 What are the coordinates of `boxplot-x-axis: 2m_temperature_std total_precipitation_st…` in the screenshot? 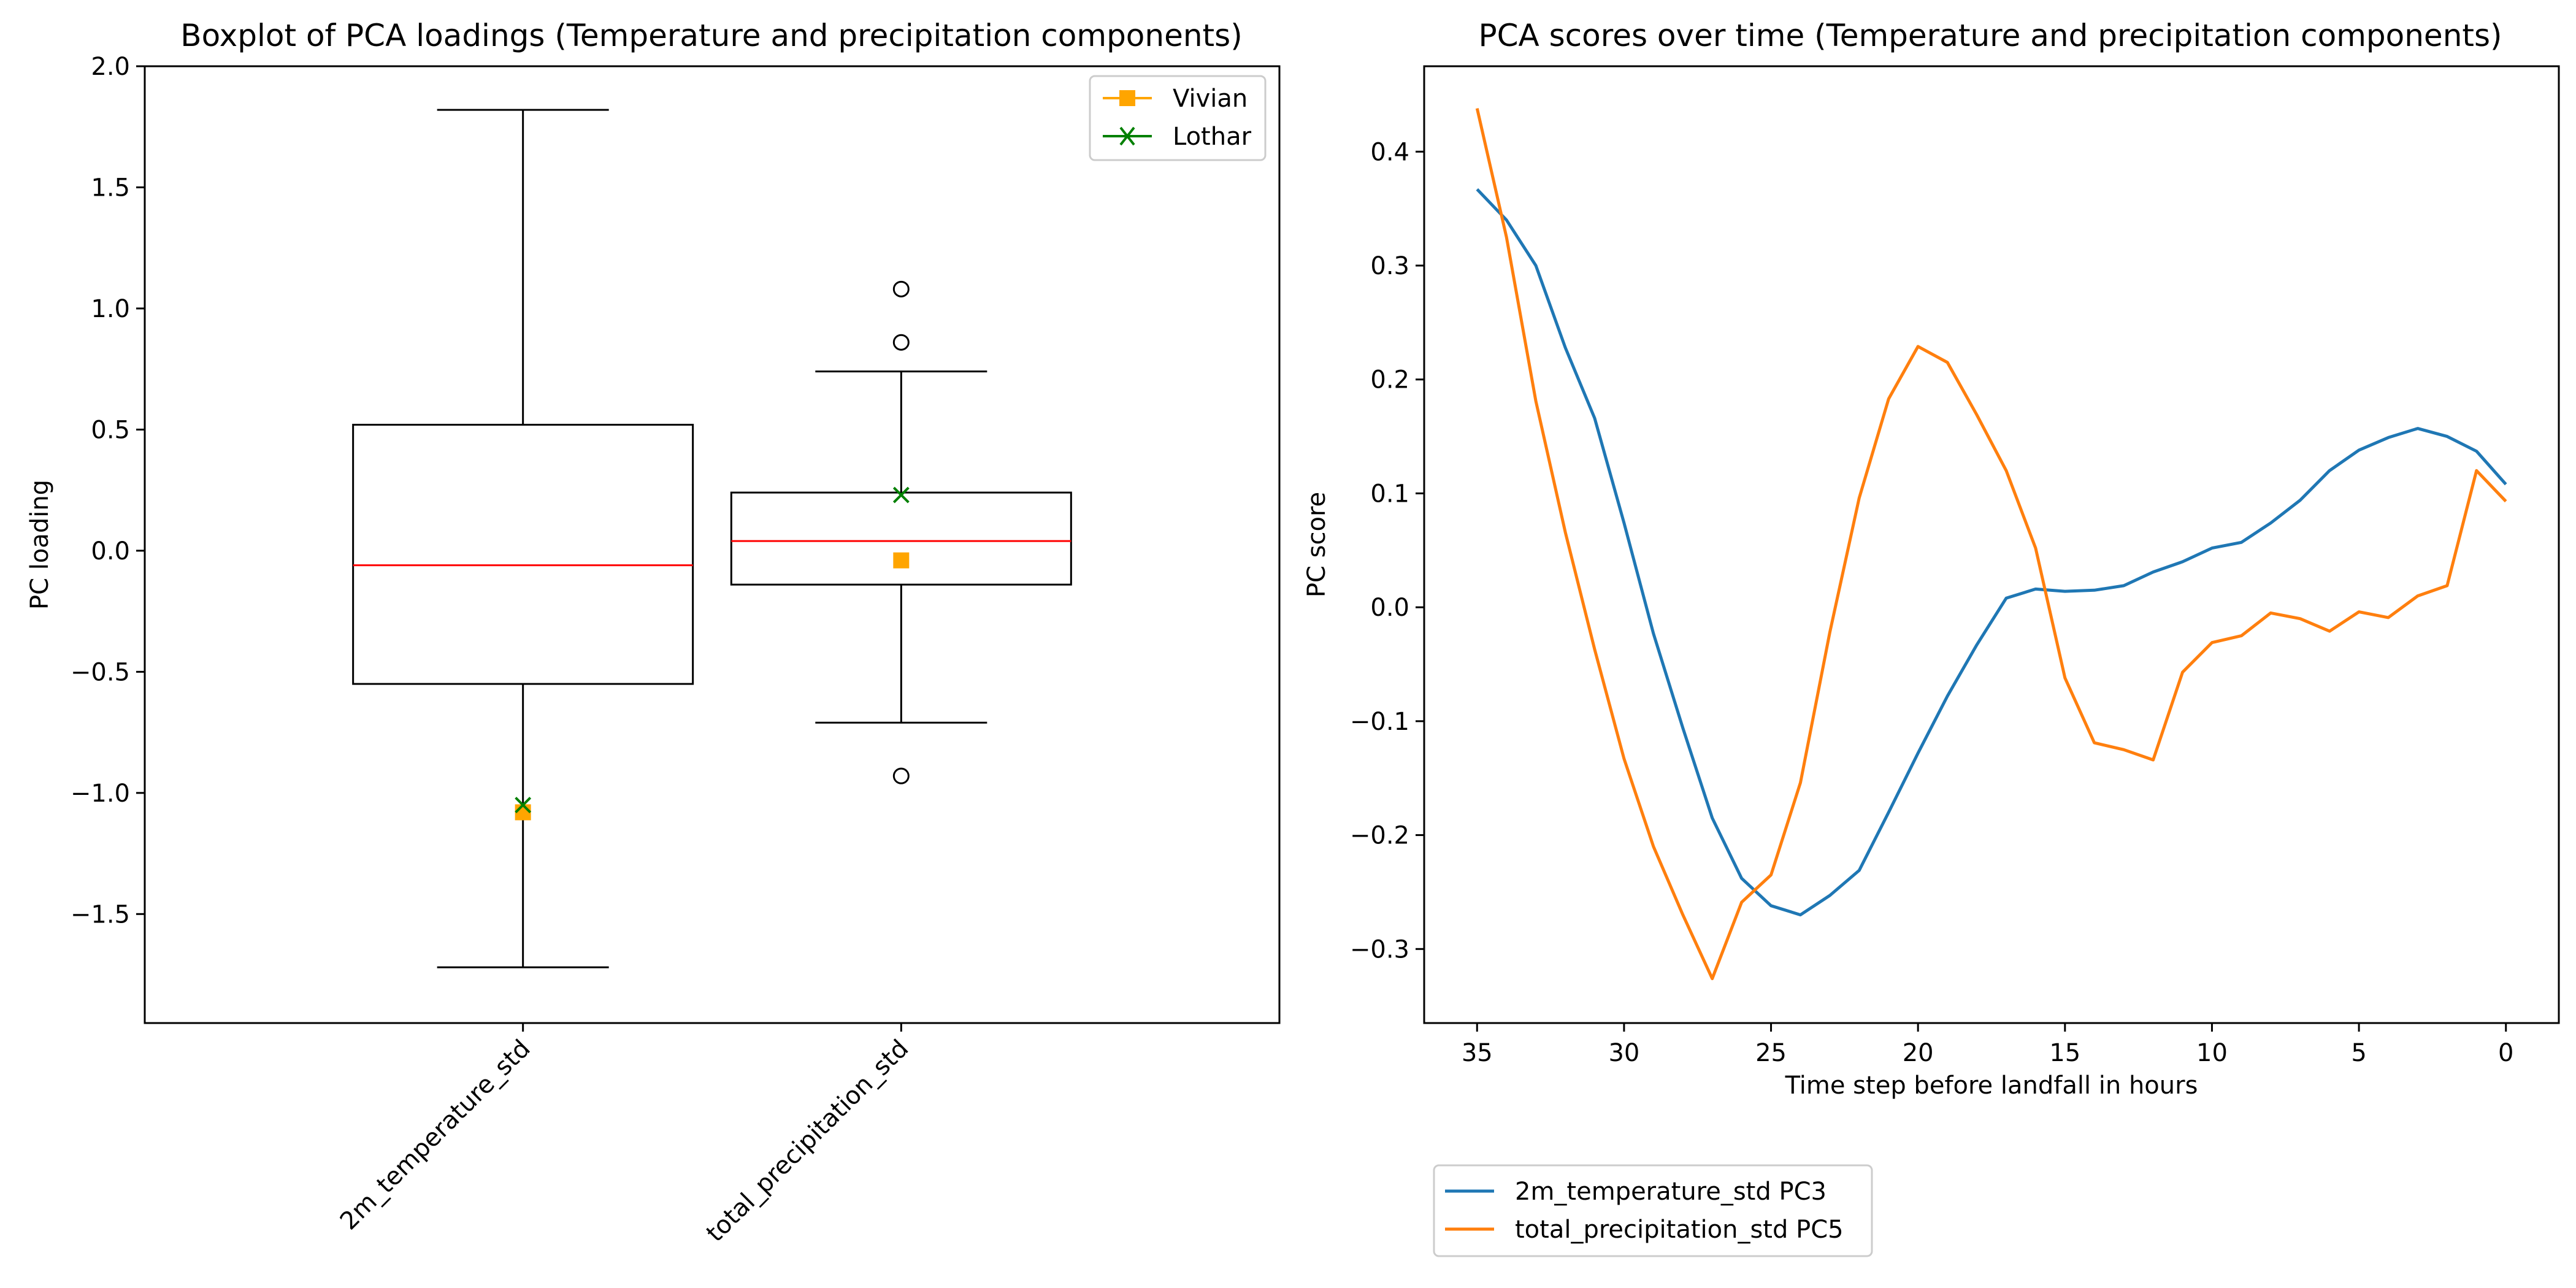 It's located at (624, 1135).